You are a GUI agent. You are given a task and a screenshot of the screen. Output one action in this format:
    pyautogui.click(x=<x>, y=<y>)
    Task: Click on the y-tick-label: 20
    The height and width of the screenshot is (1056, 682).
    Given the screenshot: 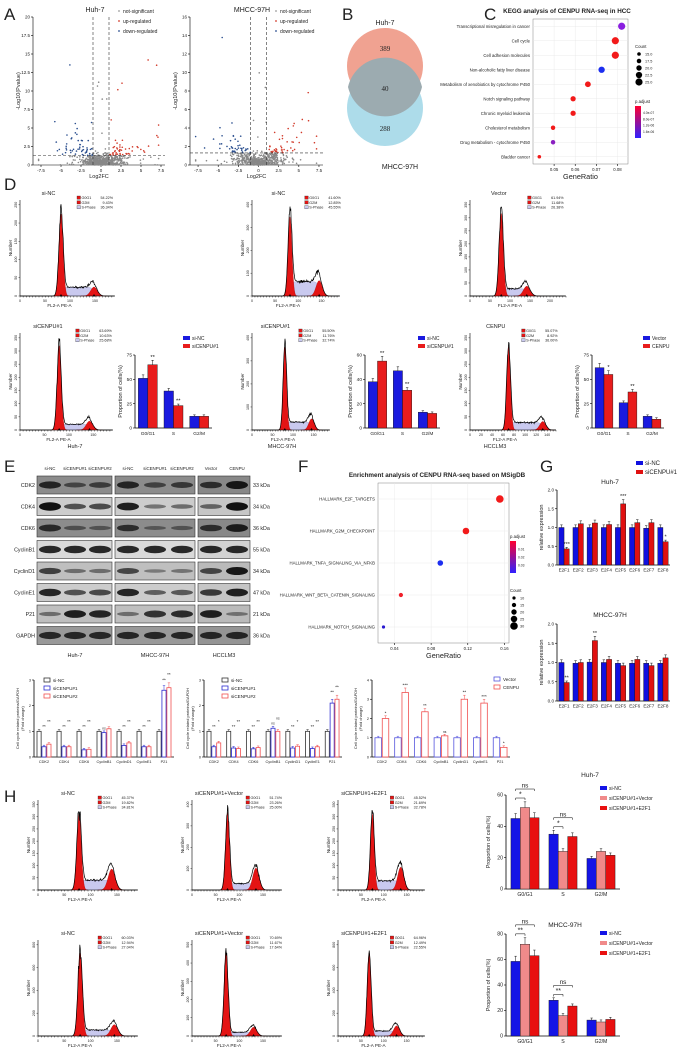 What is the action you would take?
    pyautogui.click(x=28, y=17)
    